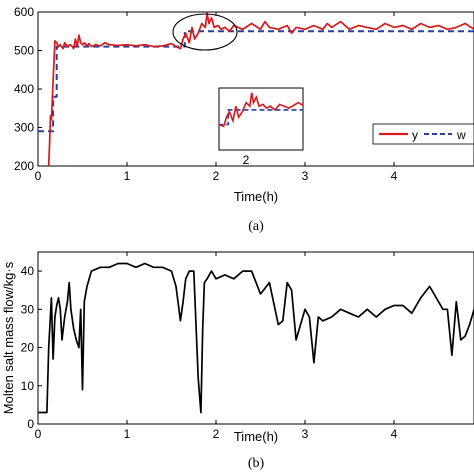 This screenshot has height=474, width=474. I want to click on x-tick-label-a: 0, so click(38, 176).